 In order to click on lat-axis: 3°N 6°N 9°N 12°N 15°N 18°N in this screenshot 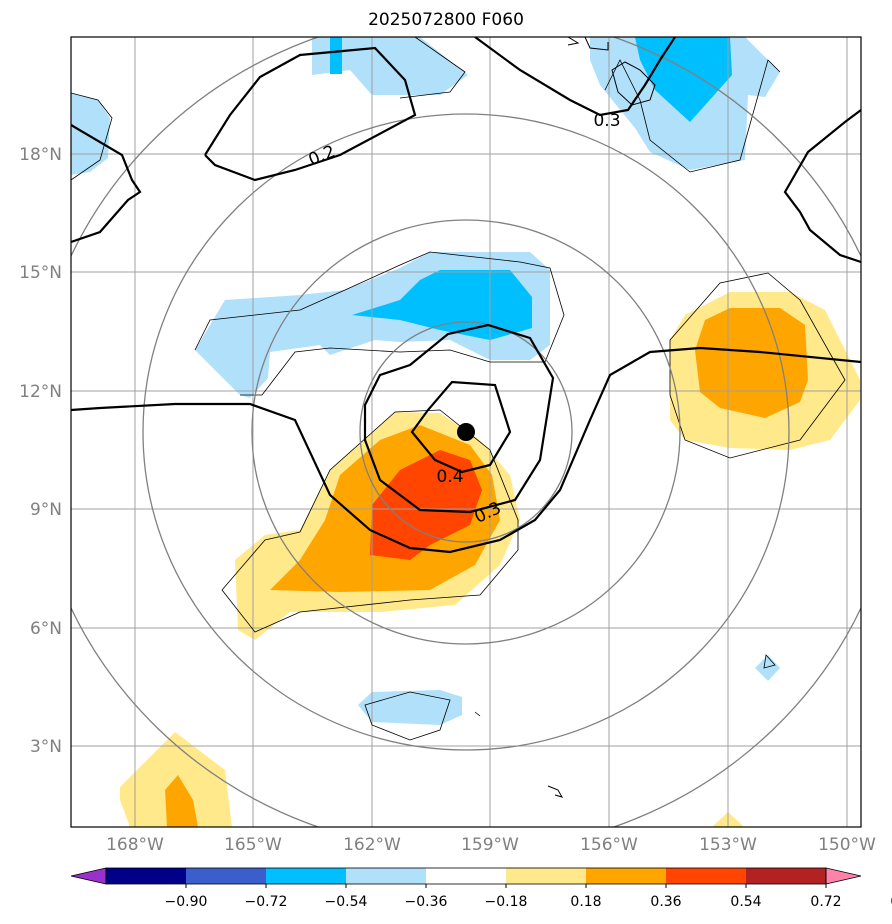, I will do `click(40, 451)`.